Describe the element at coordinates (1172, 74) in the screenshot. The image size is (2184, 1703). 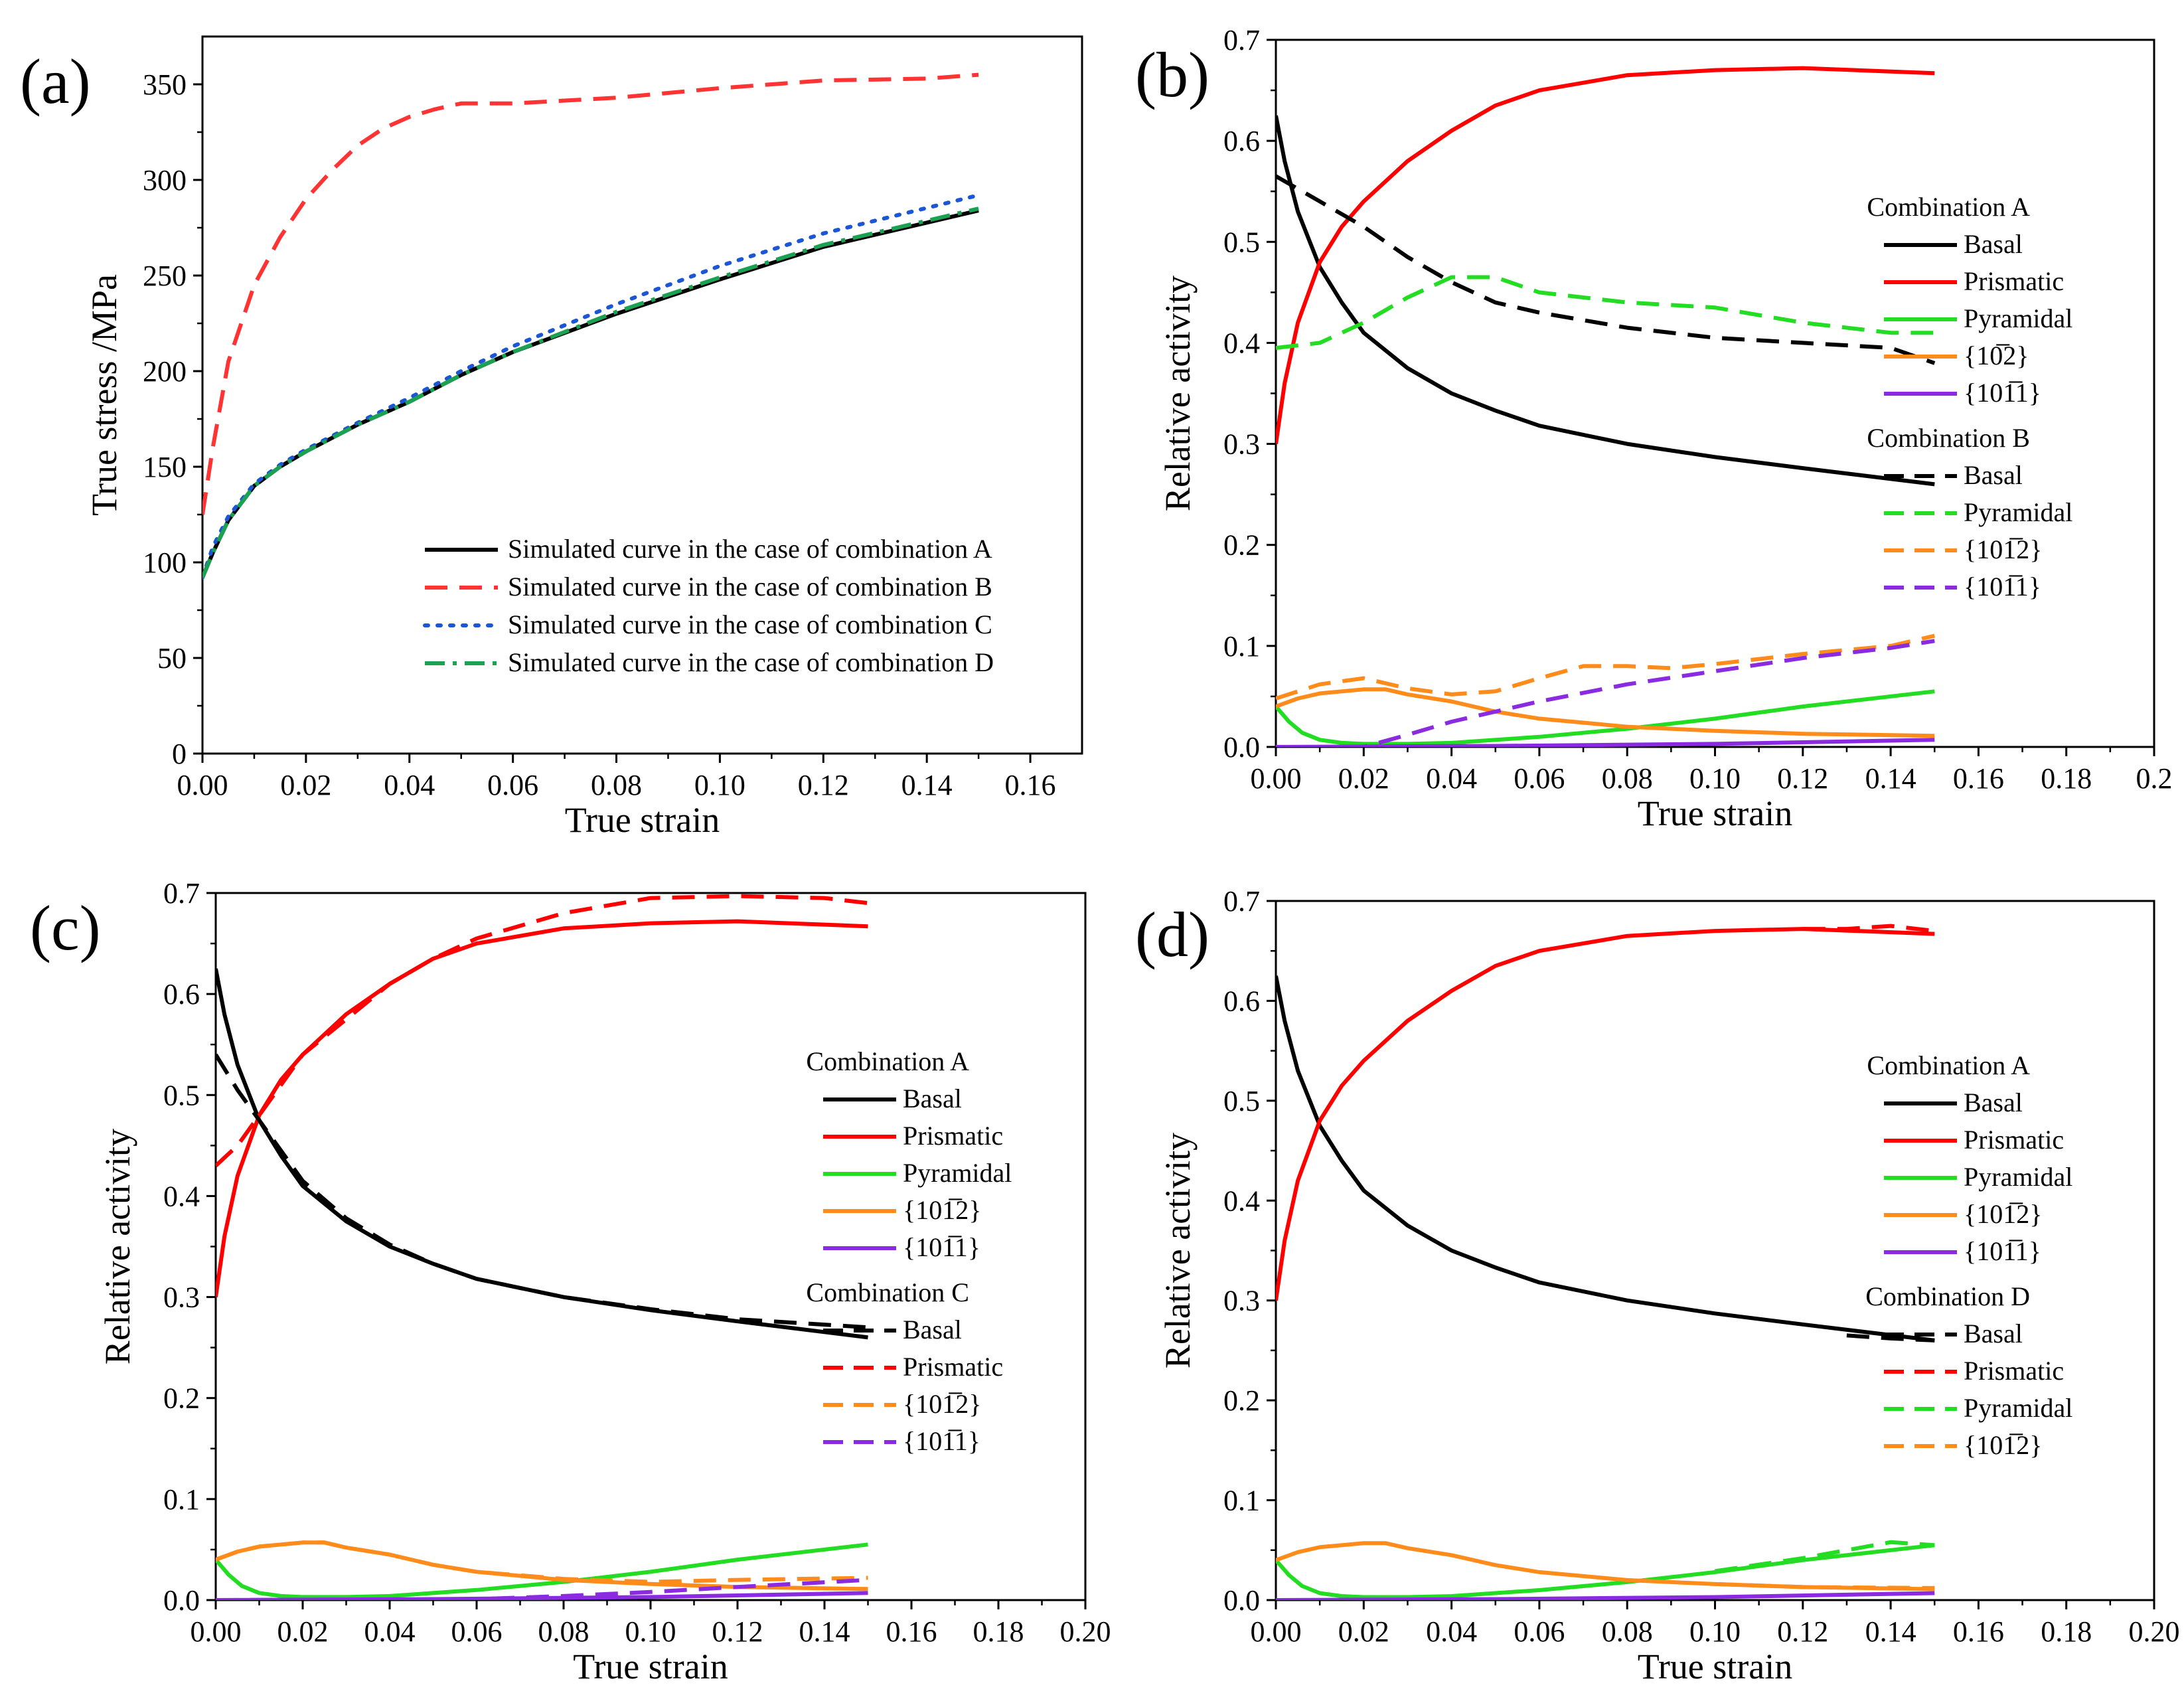
I see `panel-letter: (b)` at that location.